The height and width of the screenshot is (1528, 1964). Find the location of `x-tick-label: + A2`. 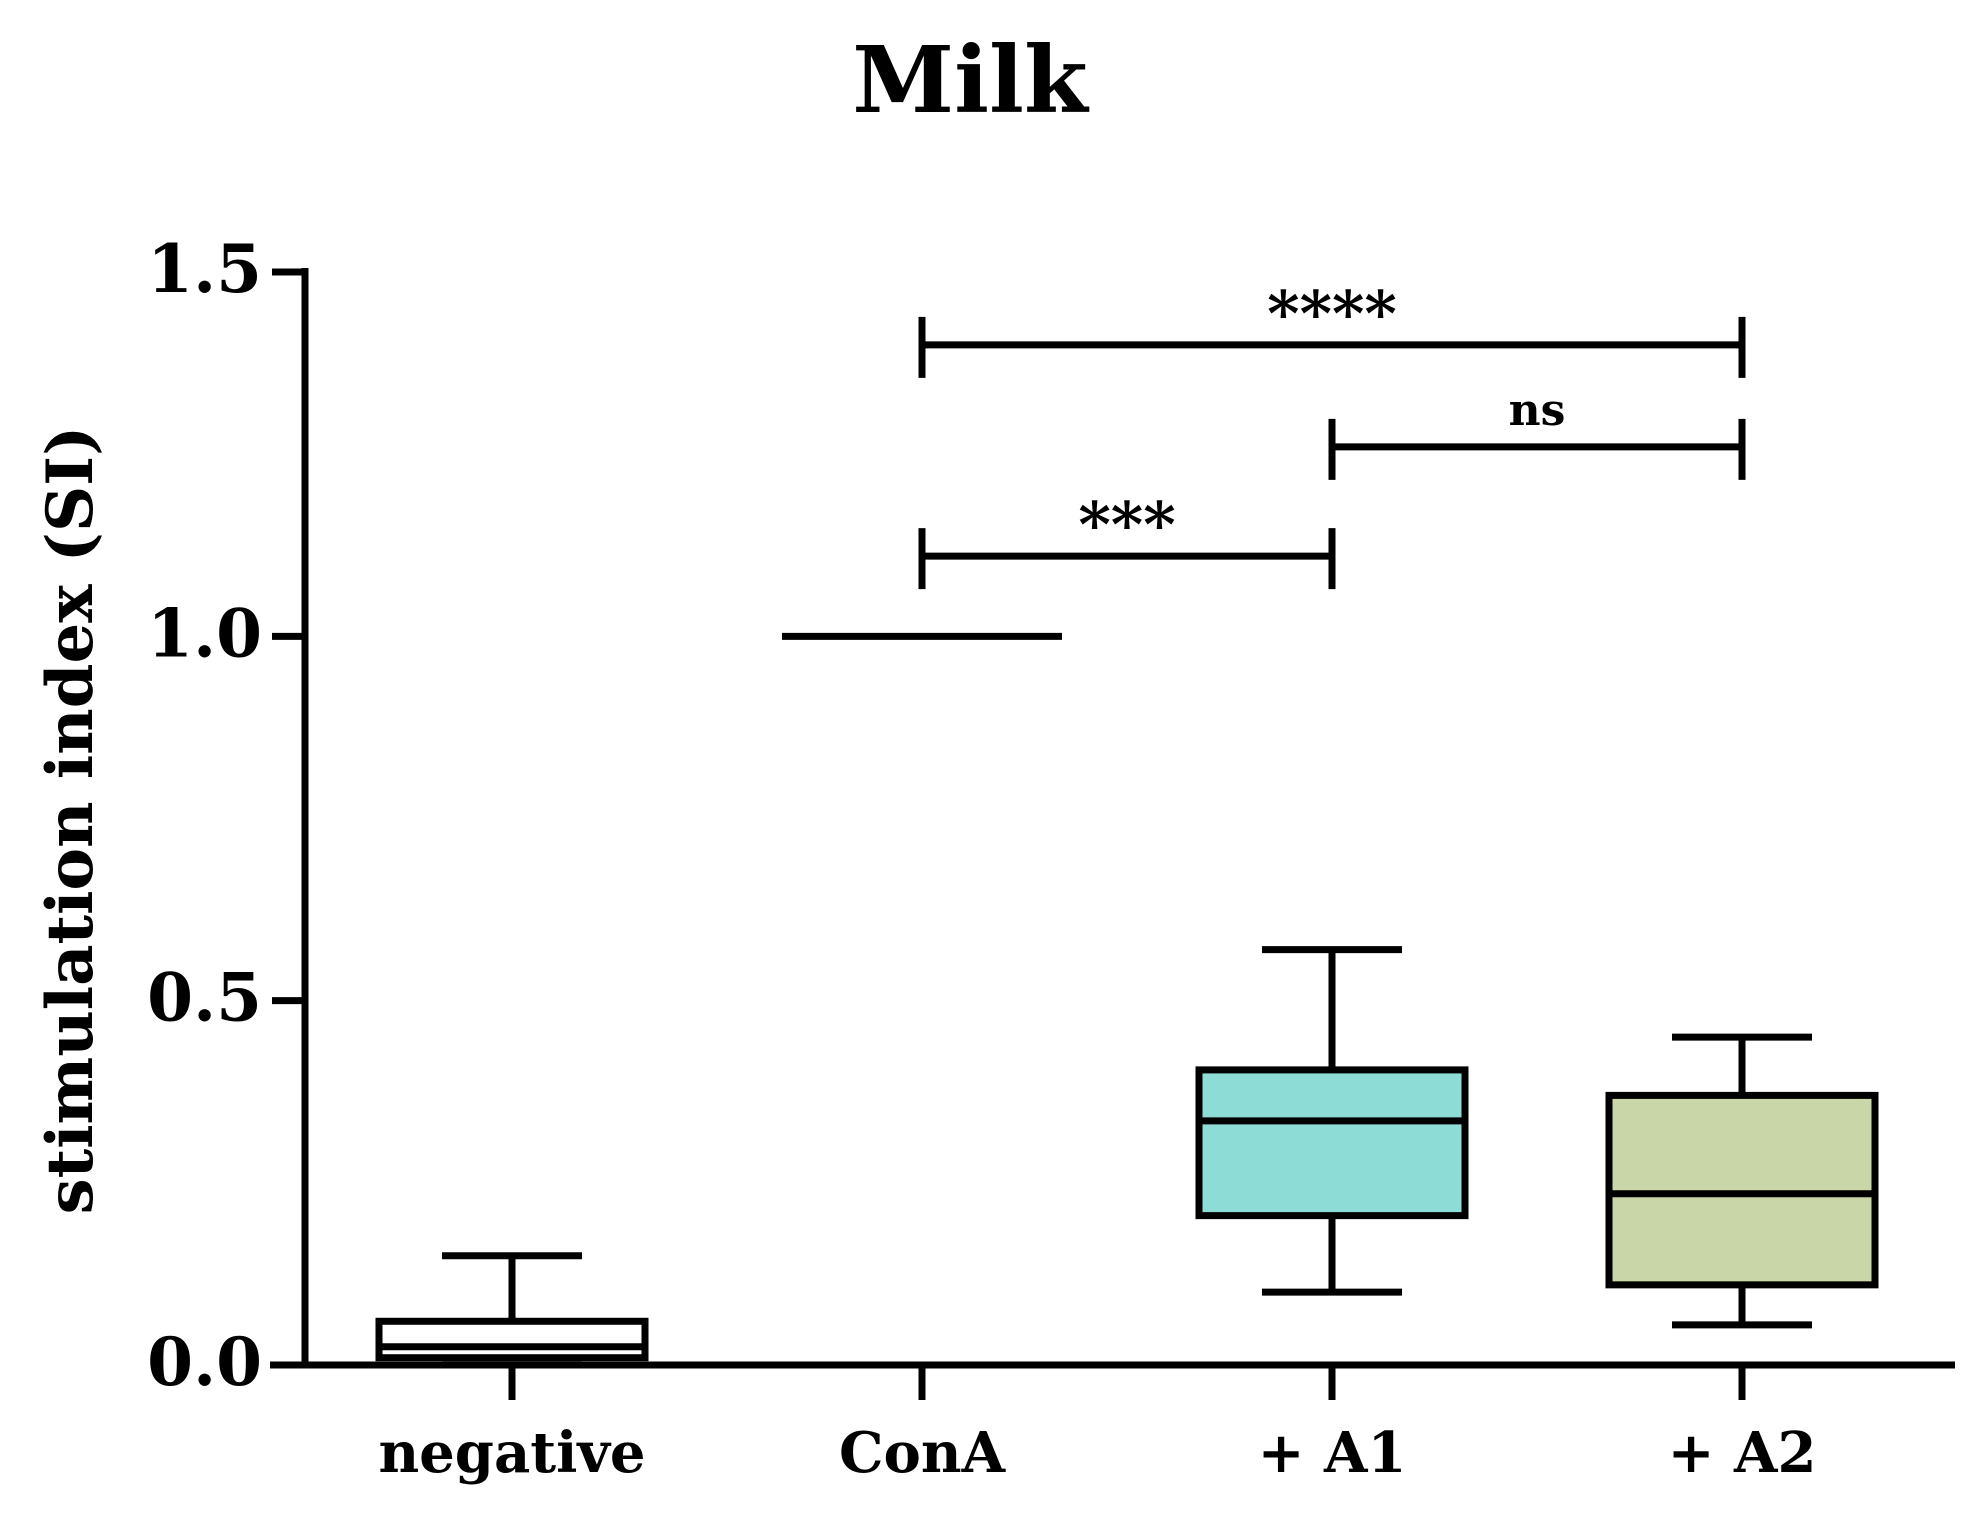

x-tick-label: + A2 is located at coordinates (1742, 1453).